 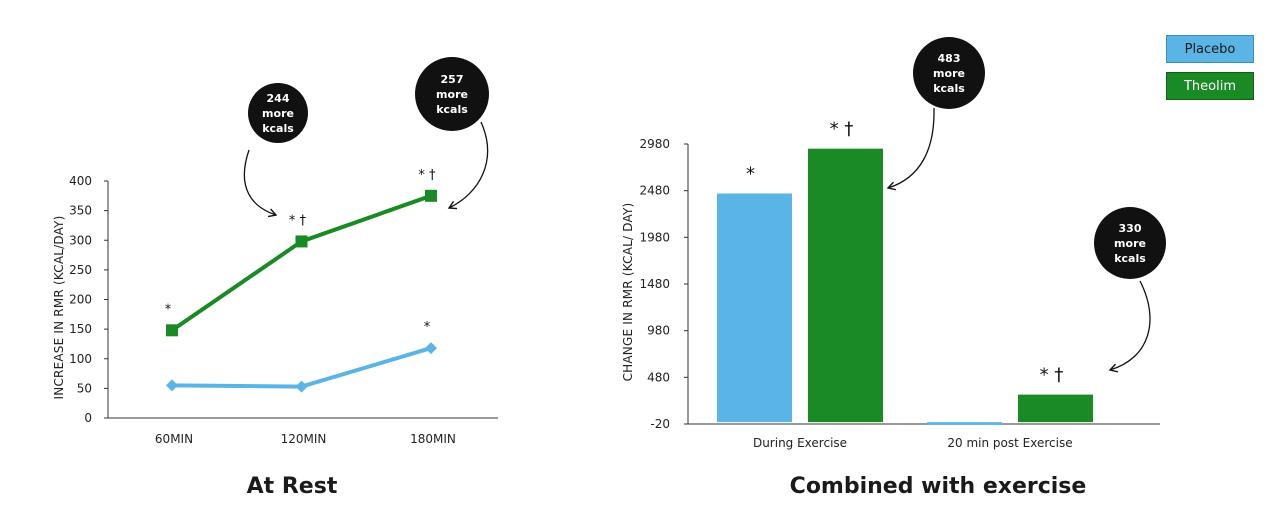 I want to click on chart2-y-tick-label: 1980, so click(x=654, y=237).